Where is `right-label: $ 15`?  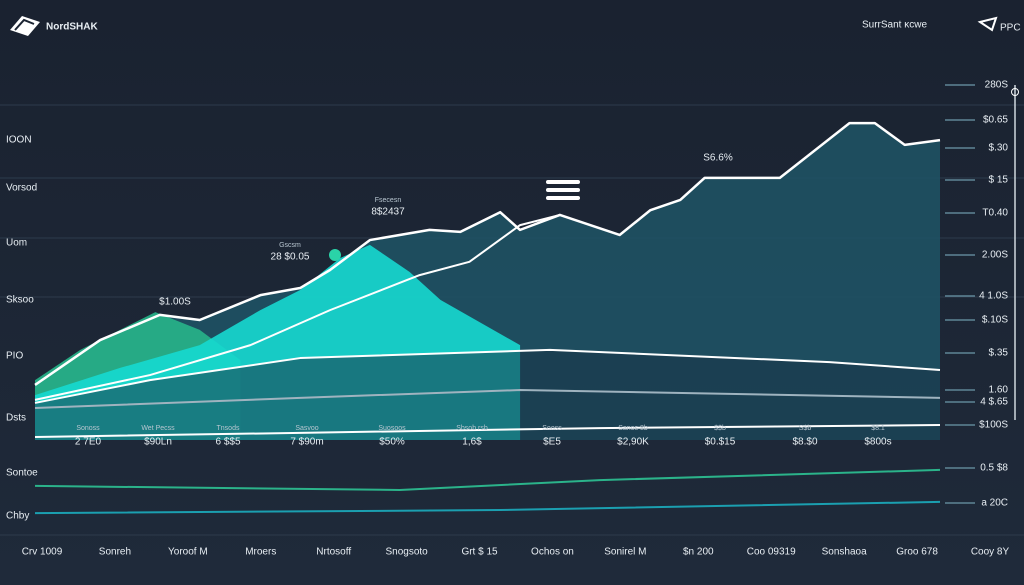
right-label: $ 15 is located at coordinates (999, 180).